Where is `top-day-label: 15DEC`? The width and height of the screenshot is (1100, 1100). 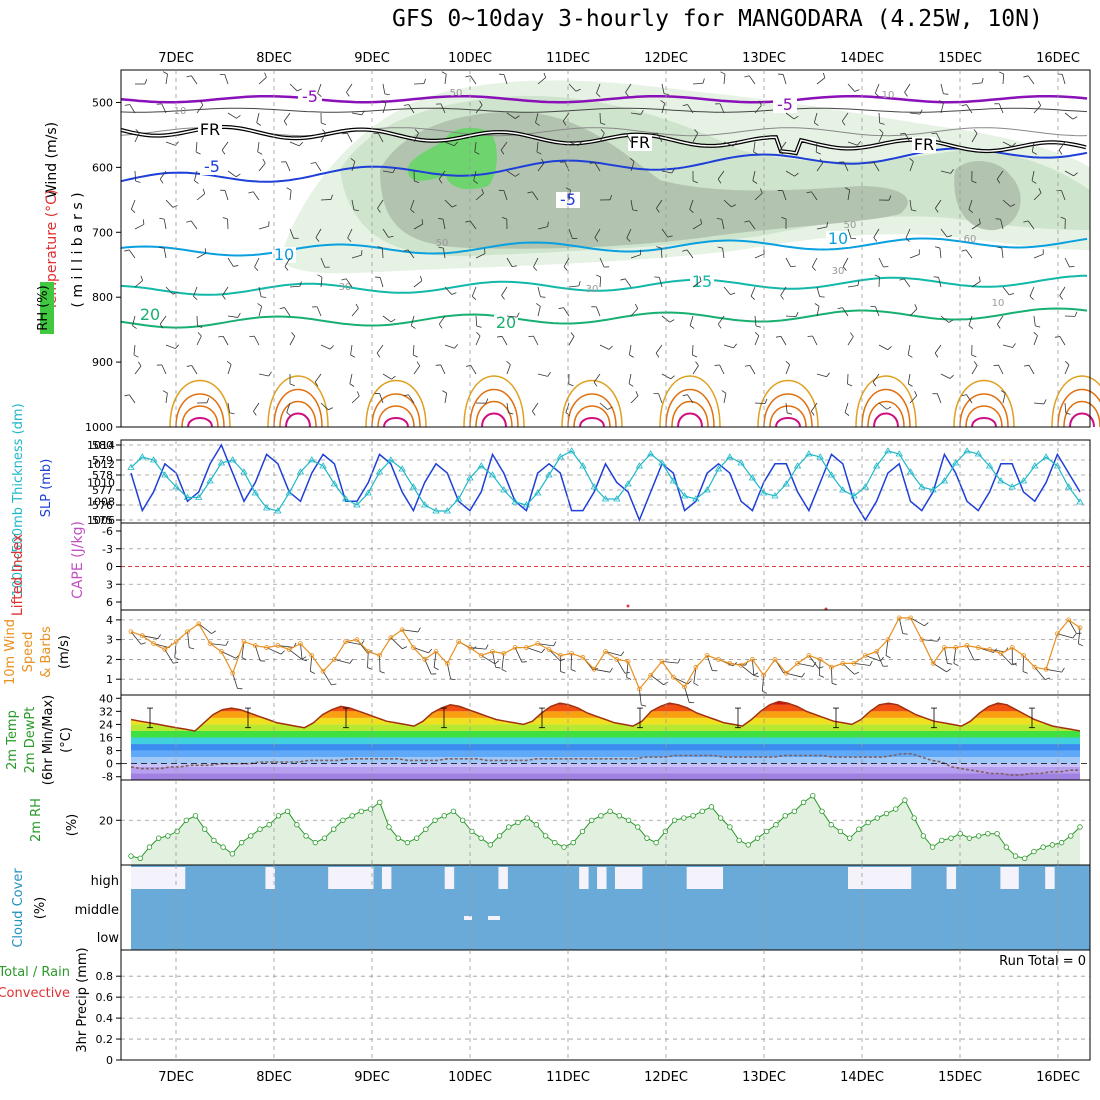
top-day-label: 15DEC is located at coordinates (960, 58).